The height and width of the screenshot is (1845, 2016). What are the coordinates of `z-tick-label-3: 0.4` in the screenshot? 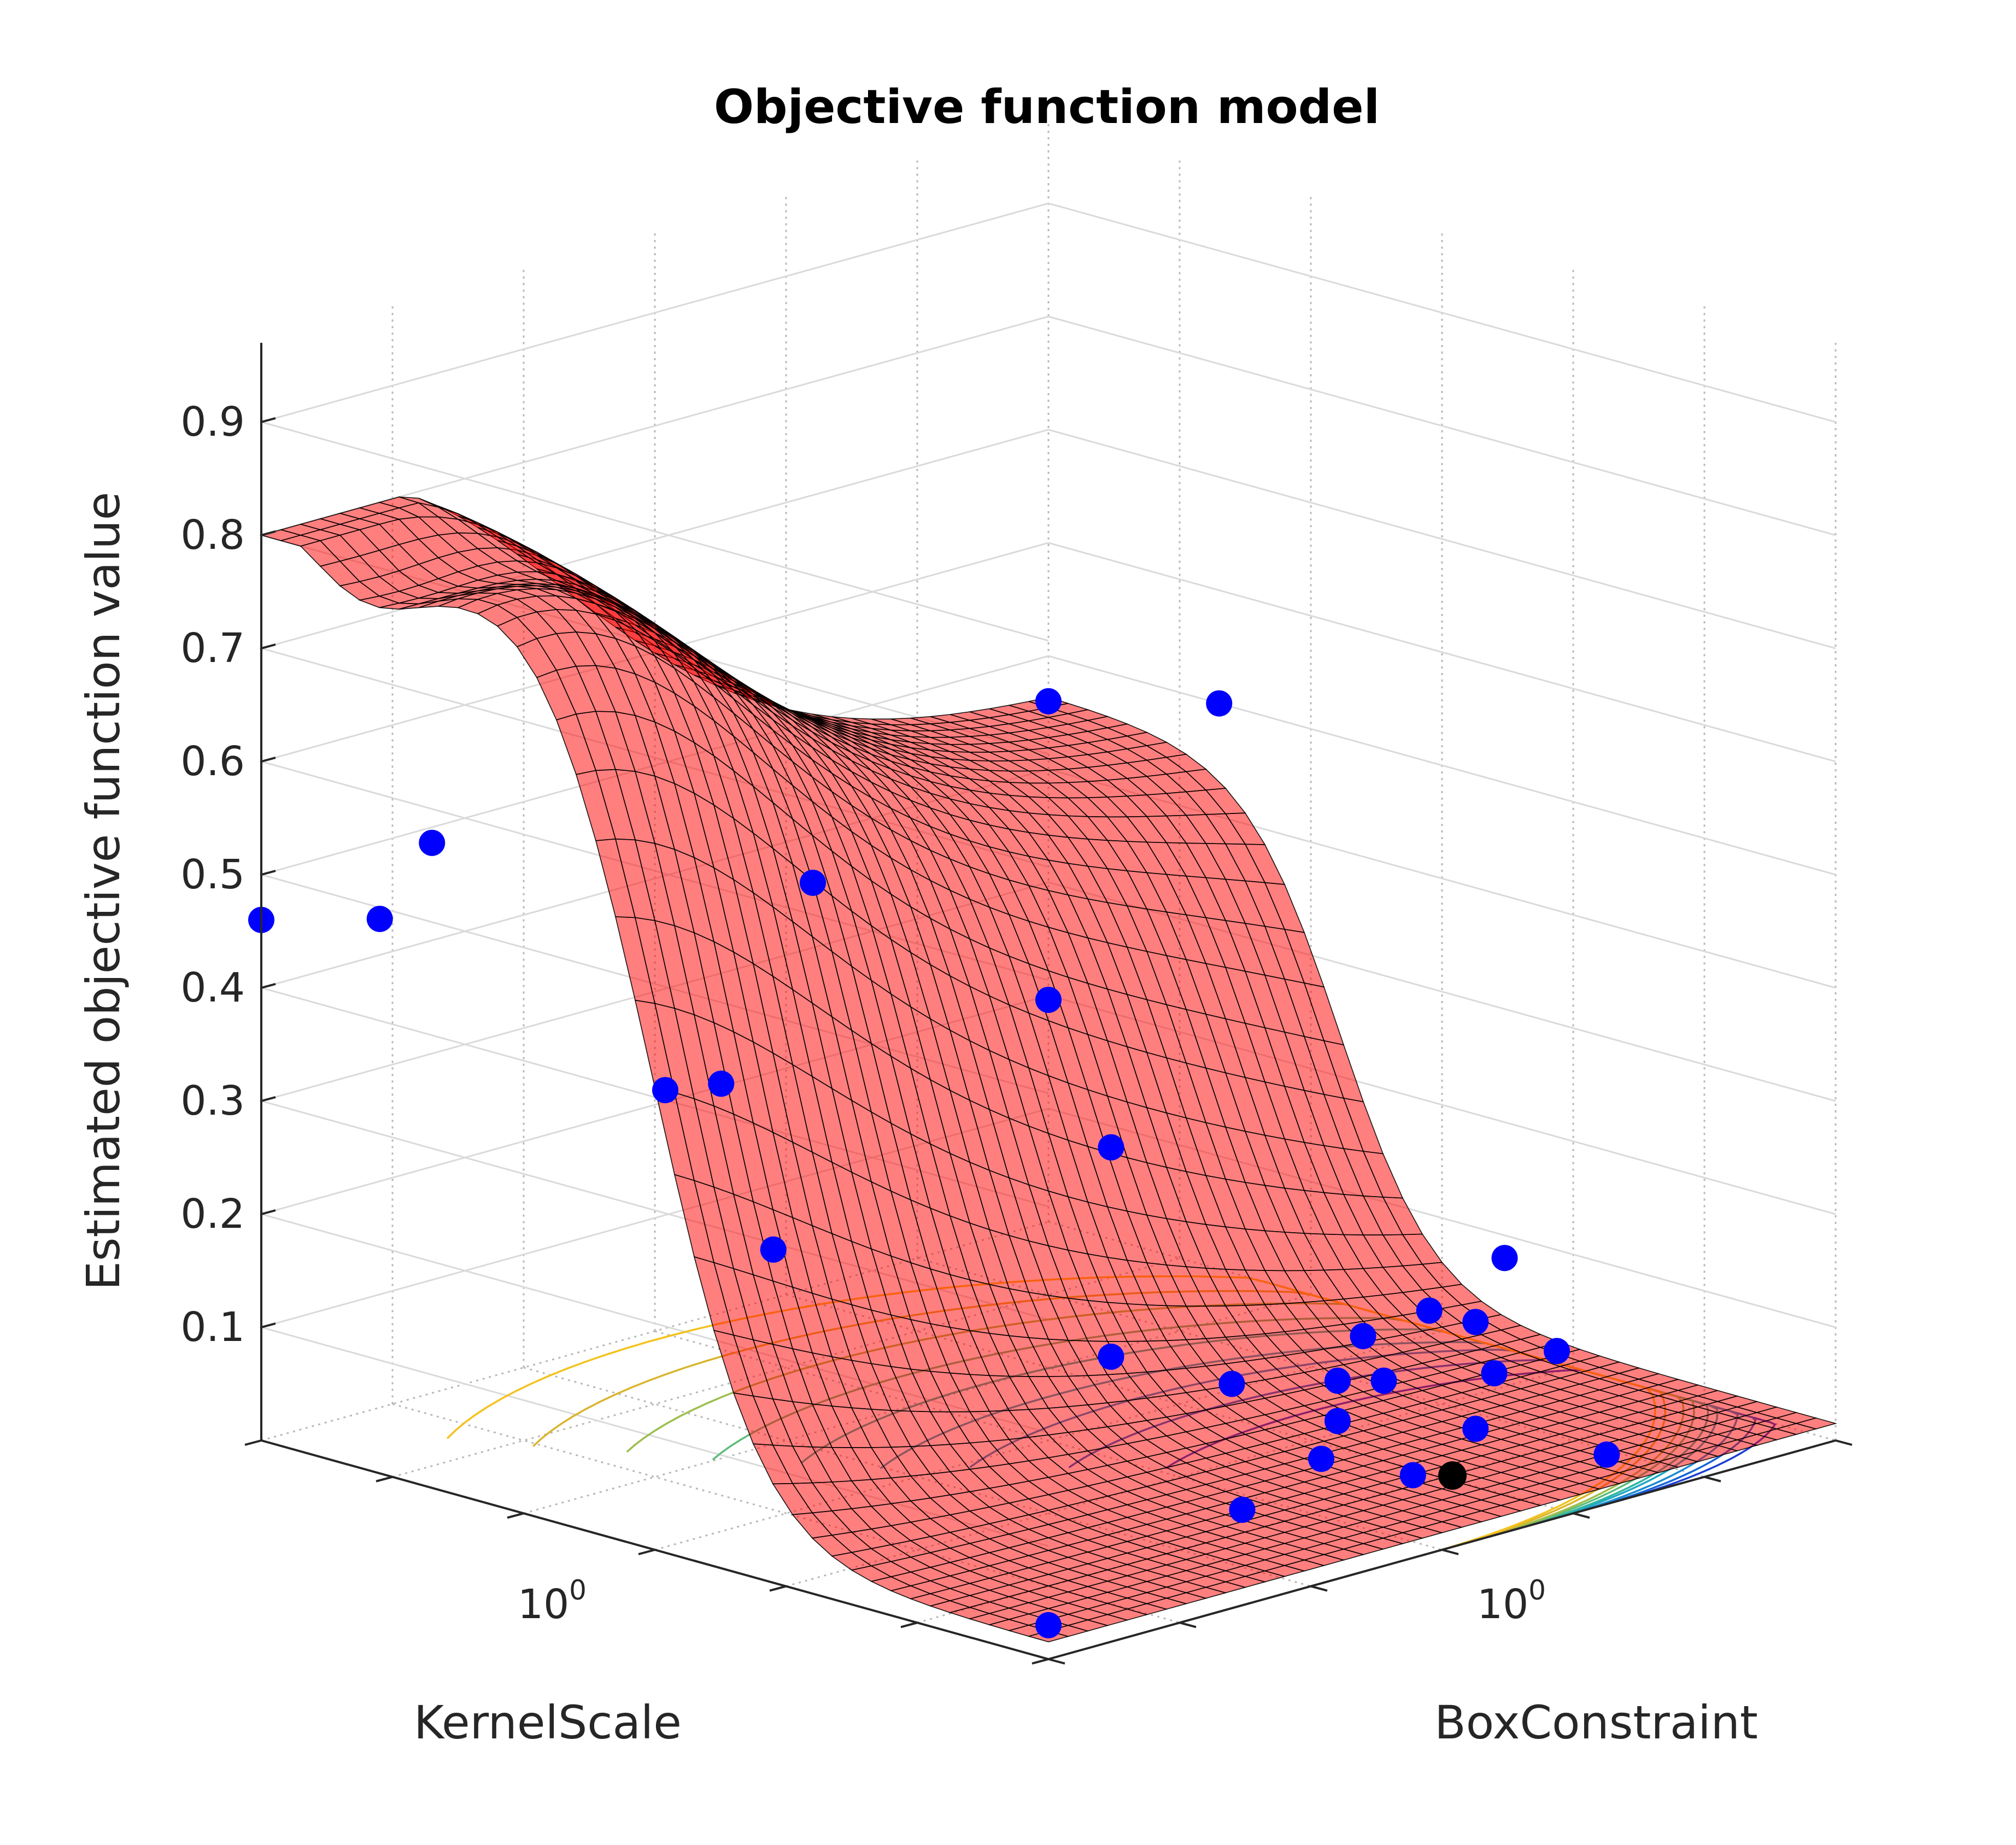 It's located at (212, 987).